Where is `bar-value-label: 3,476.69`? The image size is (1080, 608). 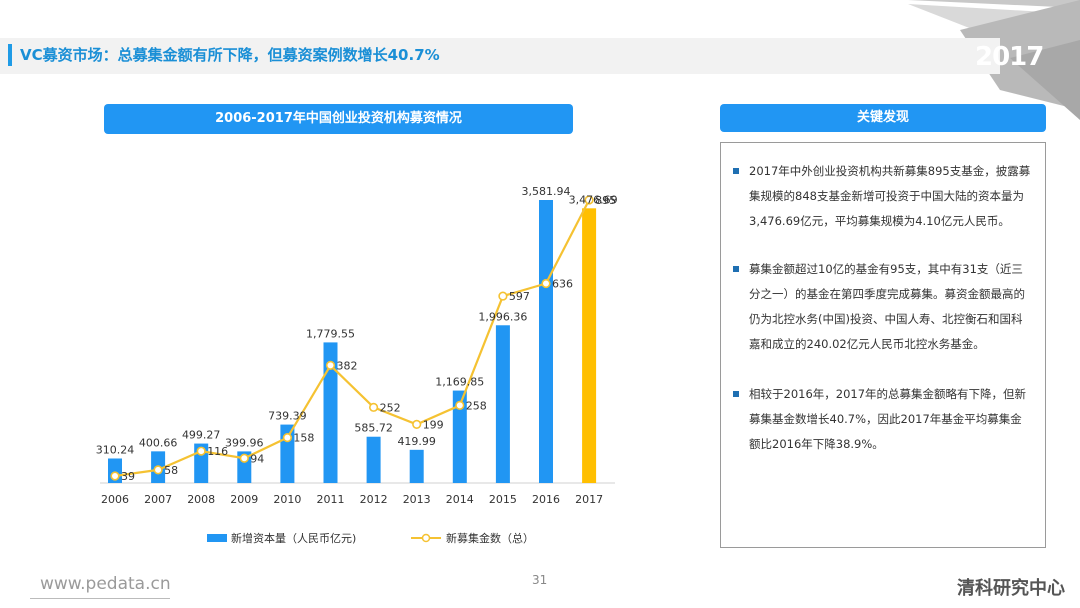
bar-value-label: 3,476.69 is located at coordinates (593, 199).